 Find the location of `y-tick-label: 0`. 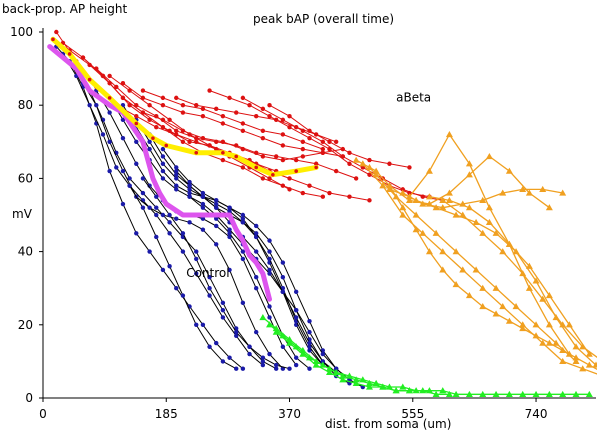

y-tick-label: 0 is located at coordinates (29, 398).